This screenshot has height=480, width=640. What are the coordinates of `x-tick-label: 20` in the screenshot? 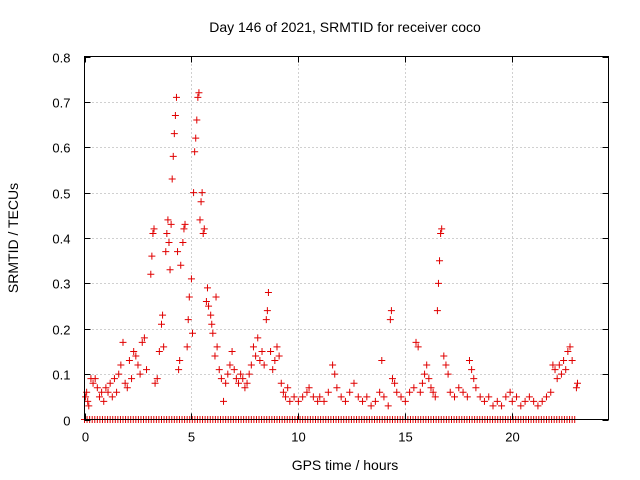 It's located at (512, 437).